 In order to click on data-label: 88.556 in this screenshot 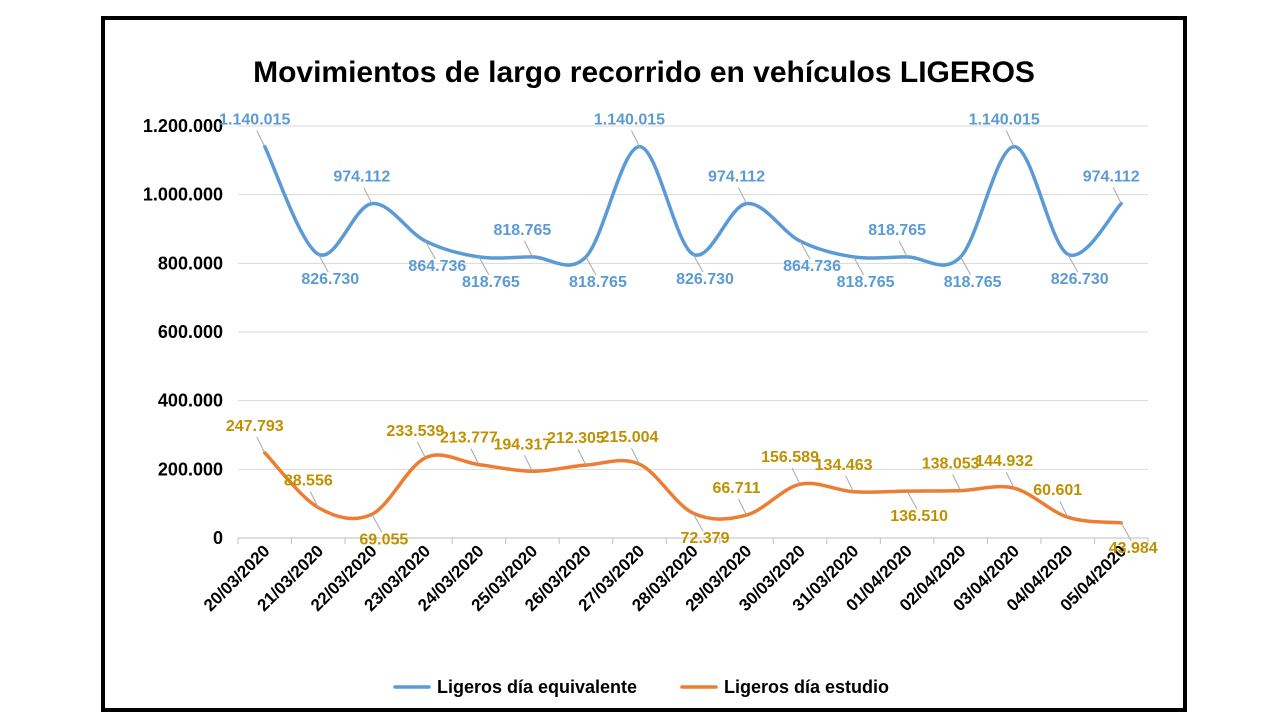, I will do `click(308, 481)`.